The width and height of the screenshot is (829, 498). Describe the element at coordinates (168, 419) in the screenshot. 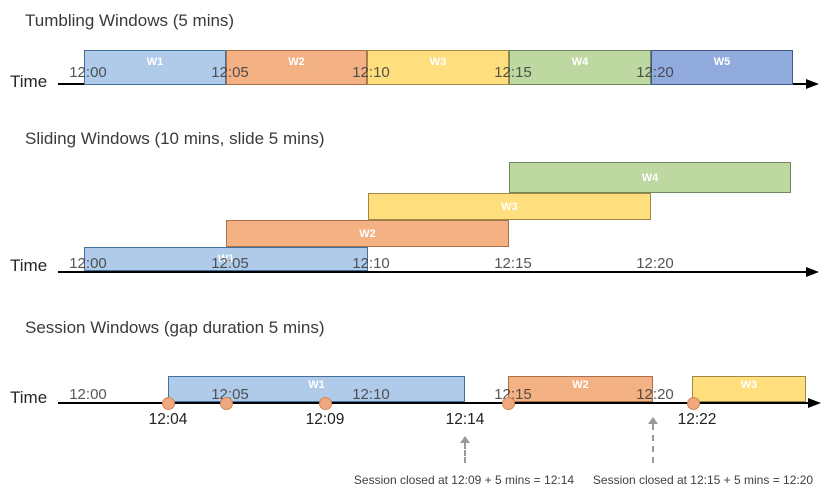

I see `event-time-label: 12:04` at that location.